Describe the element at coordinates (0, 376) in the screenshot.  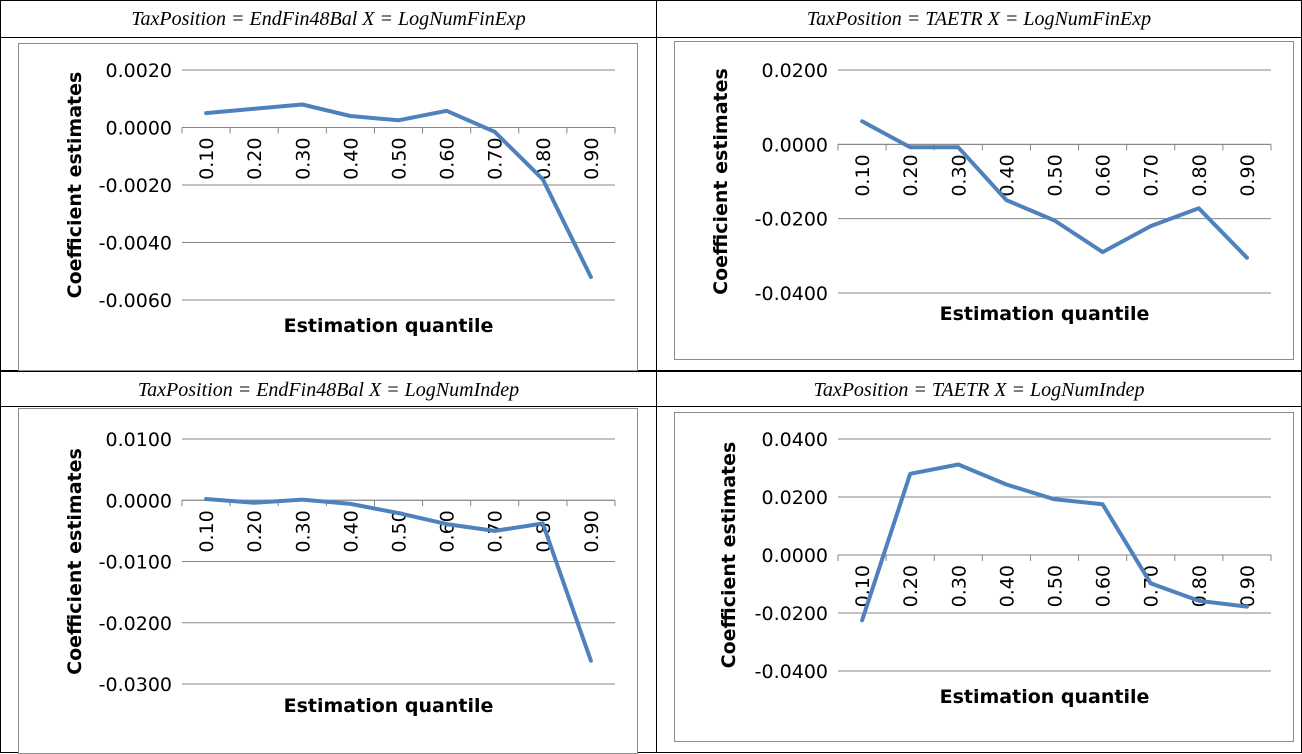
I see `table-border-left` at that location.